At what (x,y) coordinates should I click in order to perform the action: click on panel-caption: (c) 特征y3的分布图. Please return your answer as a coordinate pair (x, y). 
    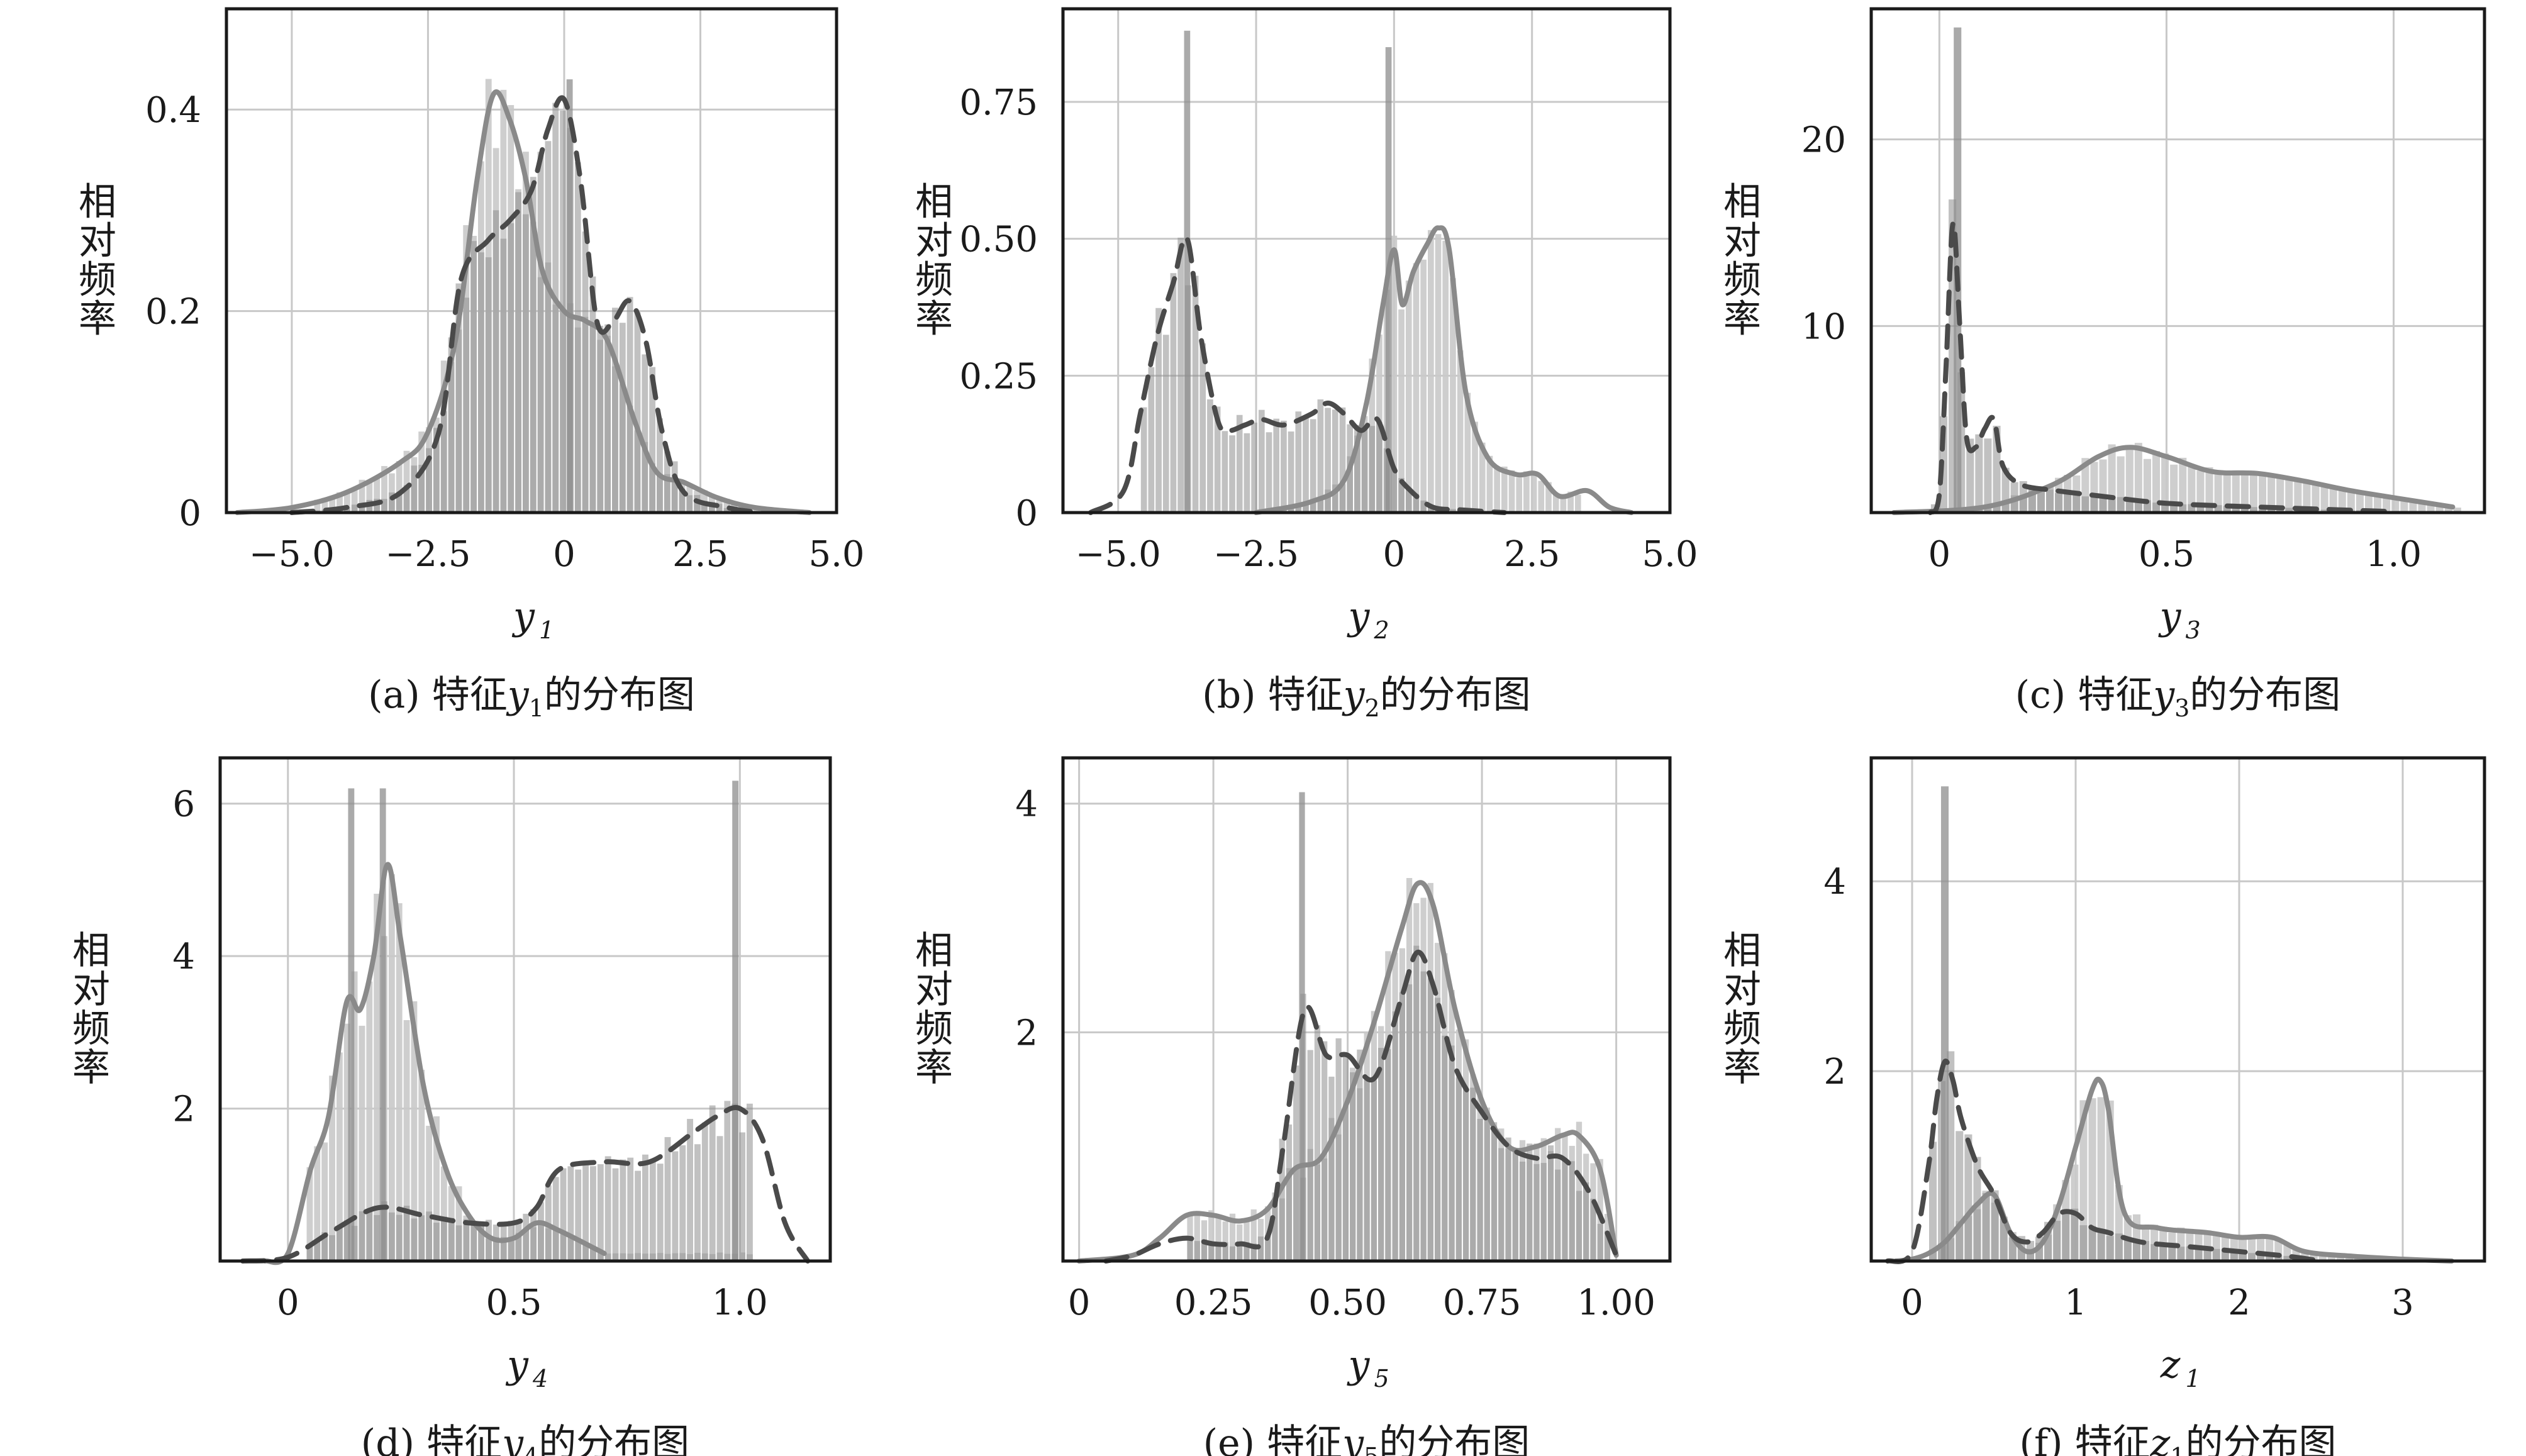
    Looking at the image, I should click on (2178, 697).